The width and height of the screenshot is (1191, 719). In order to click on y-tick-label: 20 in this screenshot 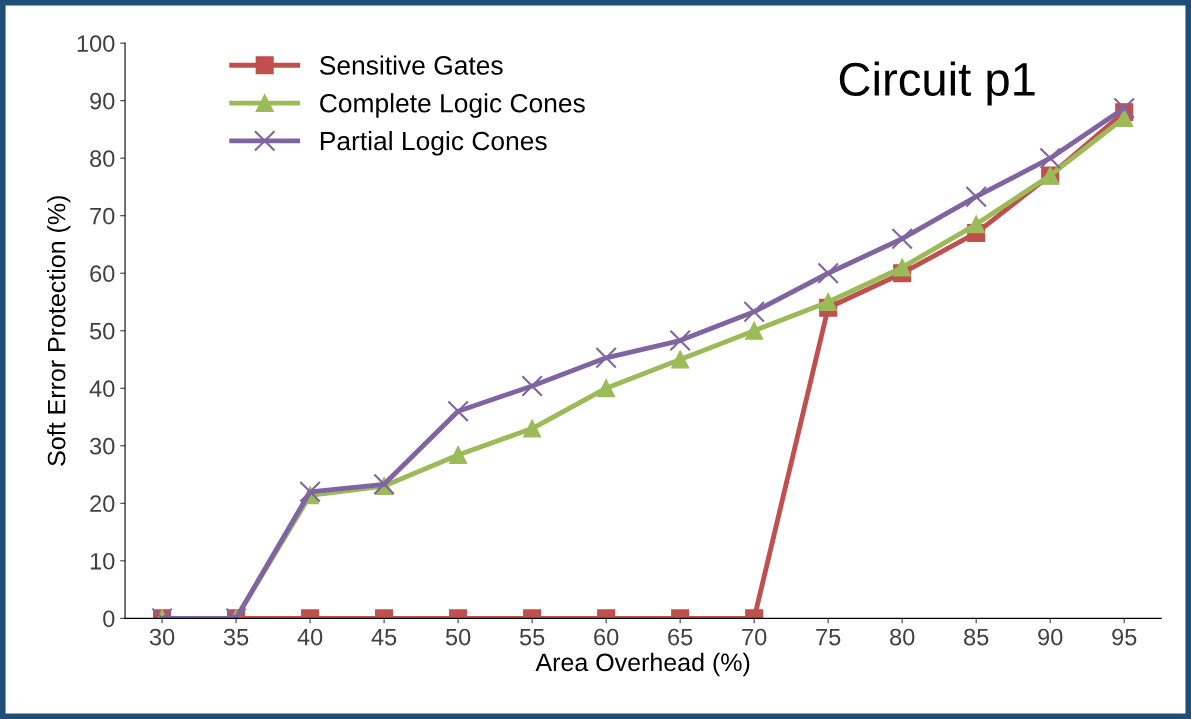, I will do `click(102, 504)`.